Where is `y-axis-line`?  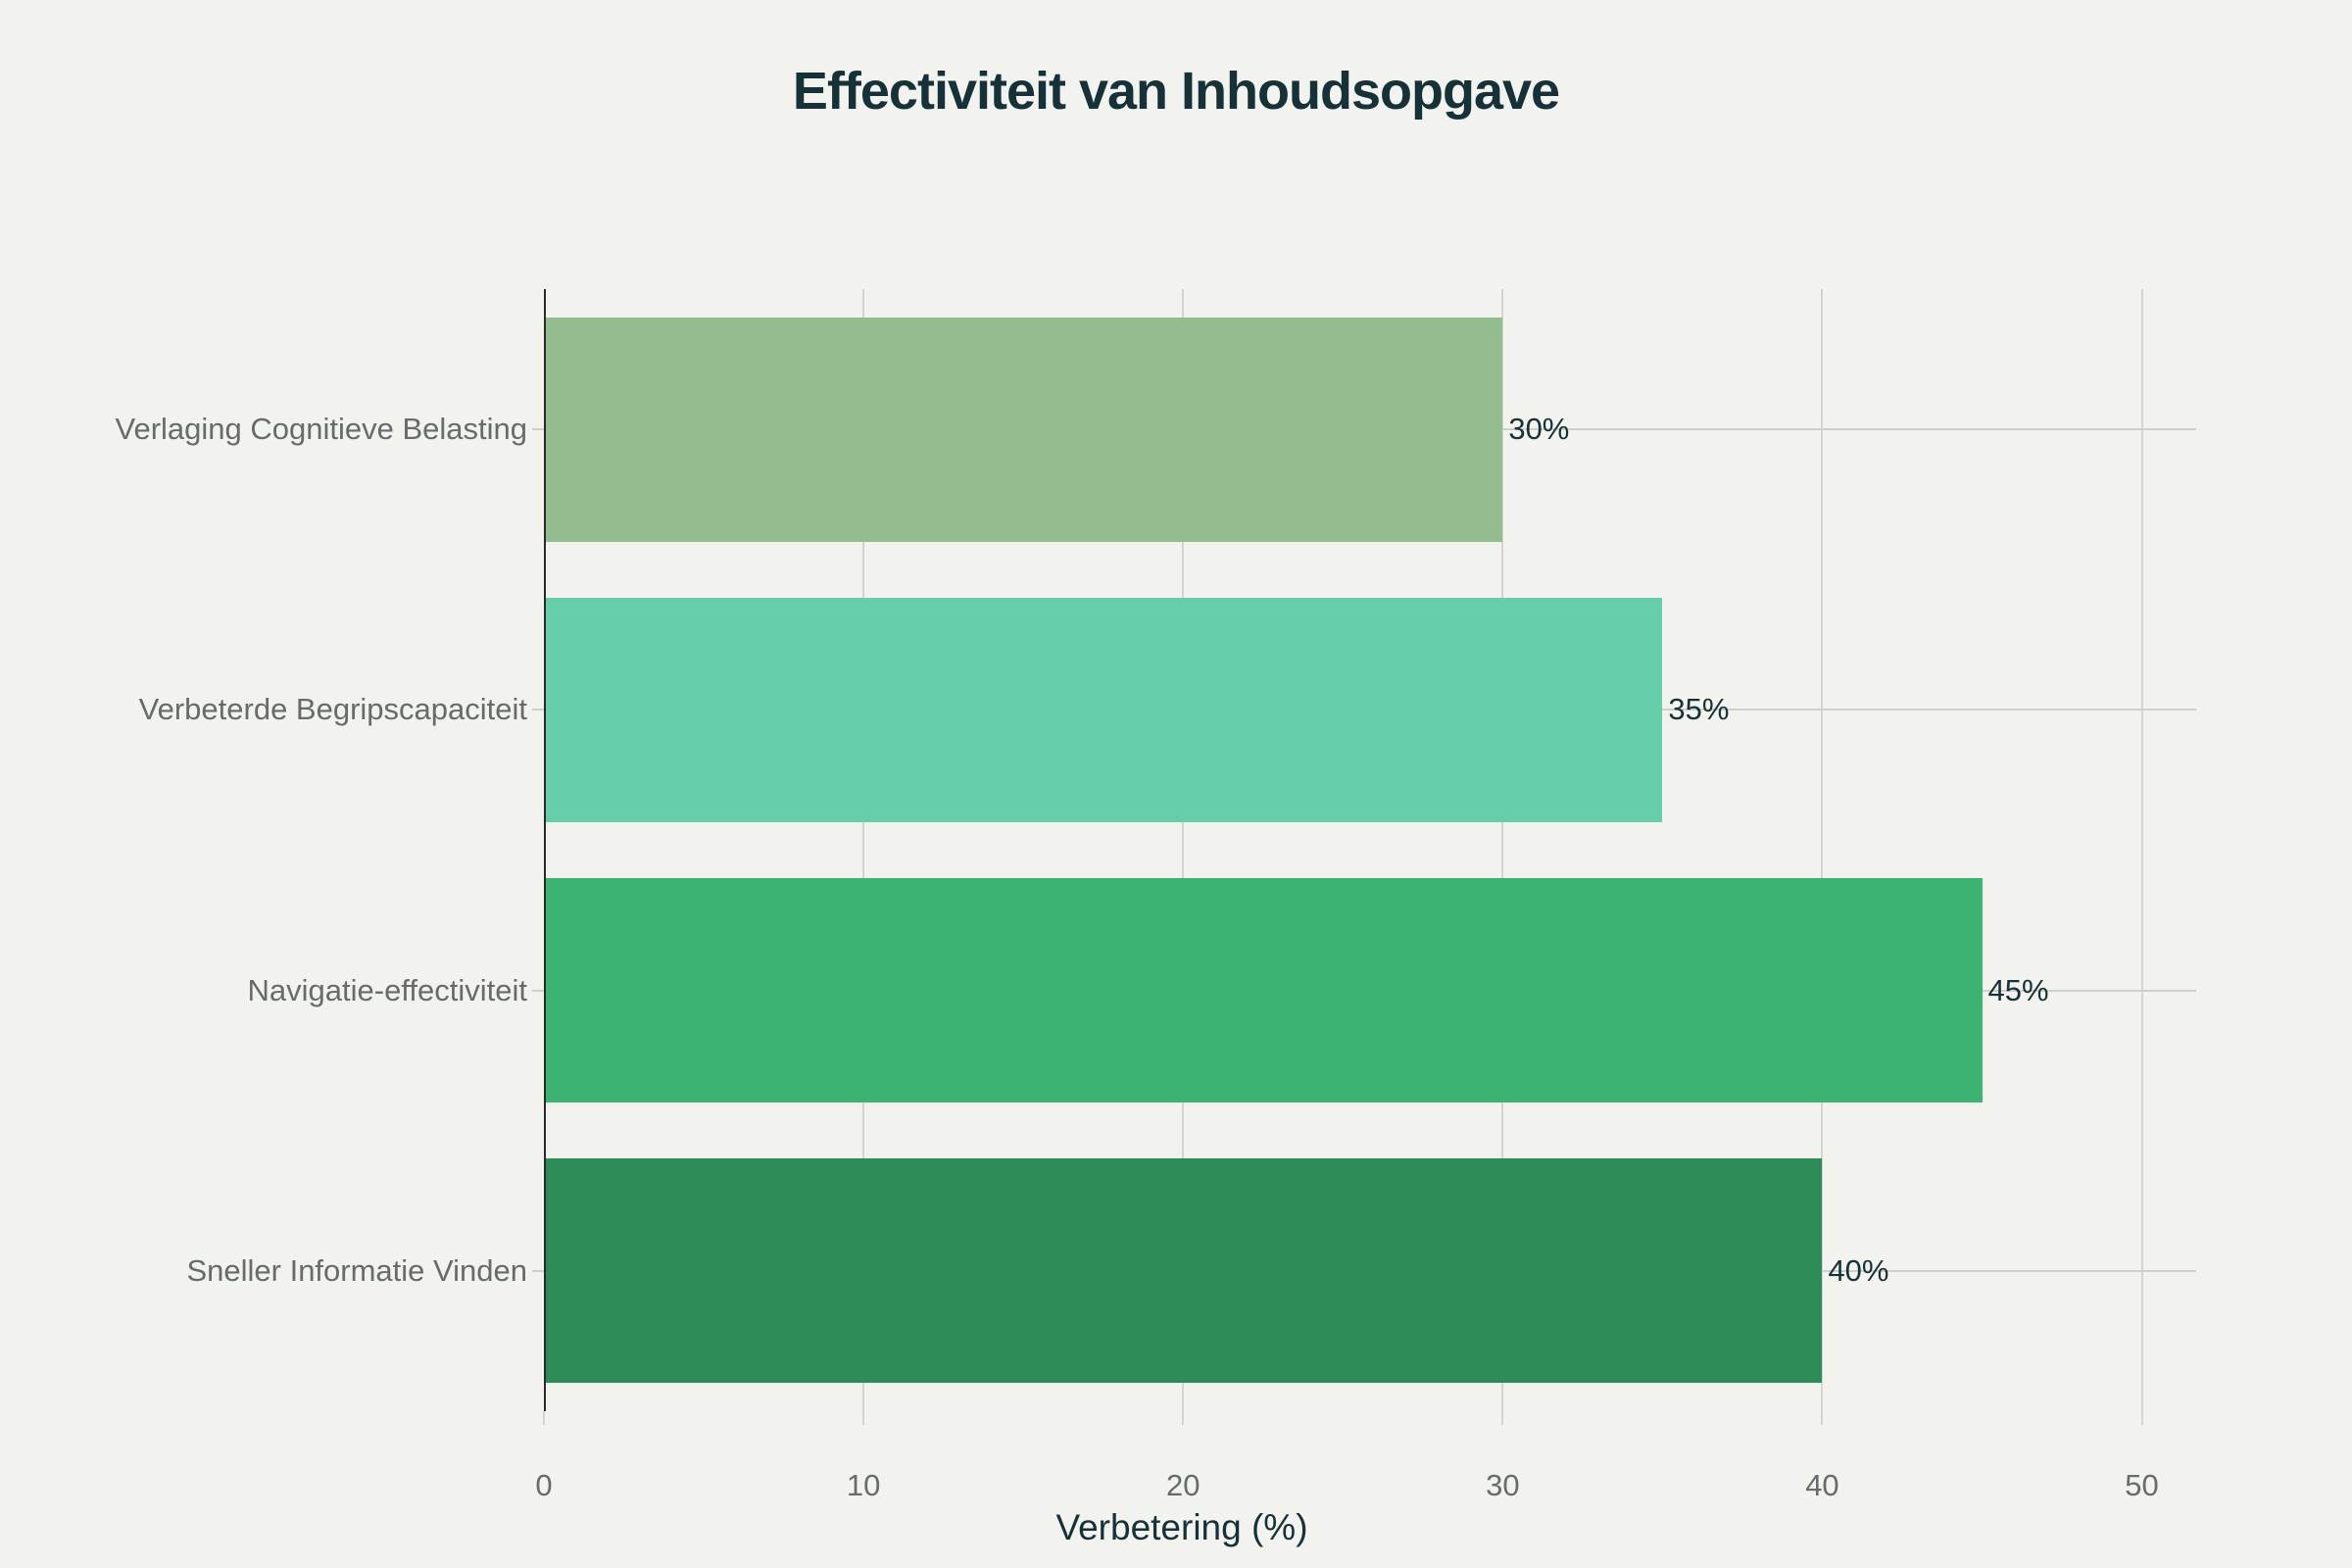
y-axis-line is located at coordinates (545, 850).